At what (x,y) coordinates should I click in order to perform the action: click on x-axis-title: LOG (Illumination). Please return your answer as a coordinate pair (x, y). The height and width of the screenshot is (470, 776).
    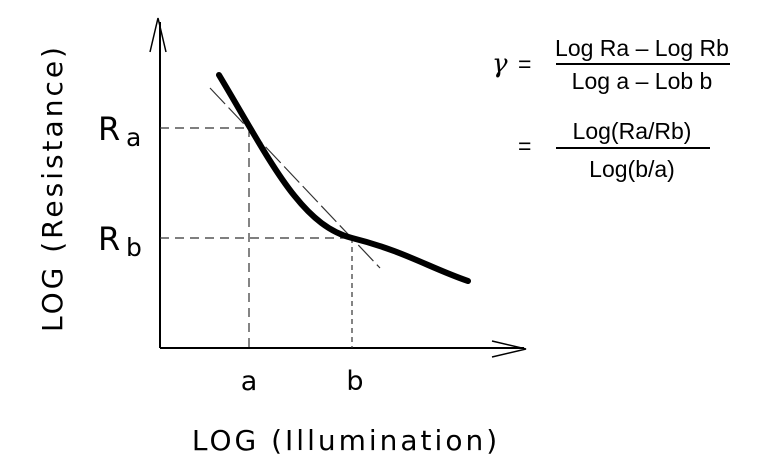
    Looking at the image, I should click on (346, 440).